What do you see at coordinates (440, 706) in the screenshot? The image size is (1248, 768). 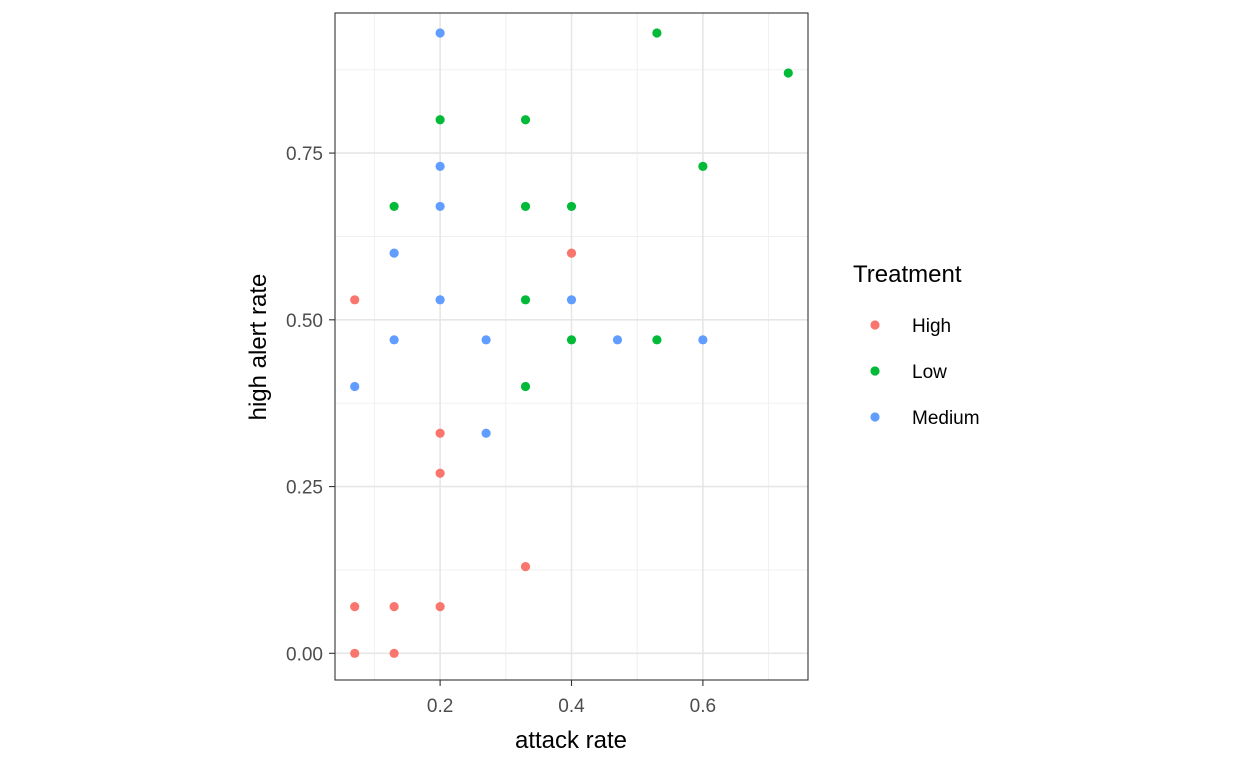 I see `x-tick-label: 0.2` at bounding box center [440, 706].